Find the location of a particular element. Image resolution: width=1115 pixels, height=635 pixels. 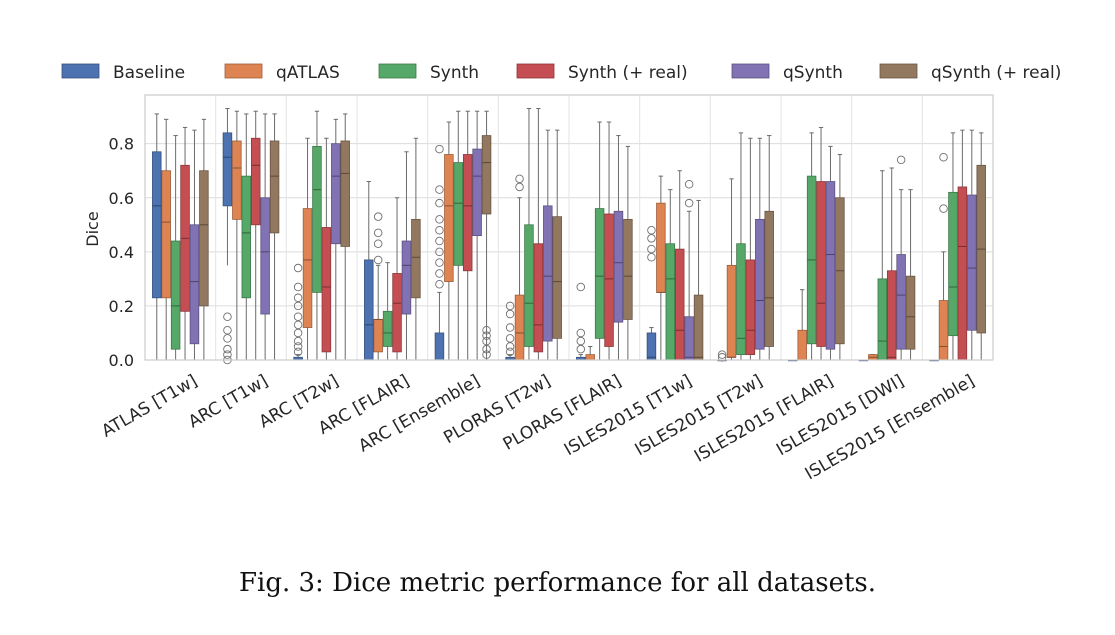

legend-label: Baseline is located at coordinates (149, 73).